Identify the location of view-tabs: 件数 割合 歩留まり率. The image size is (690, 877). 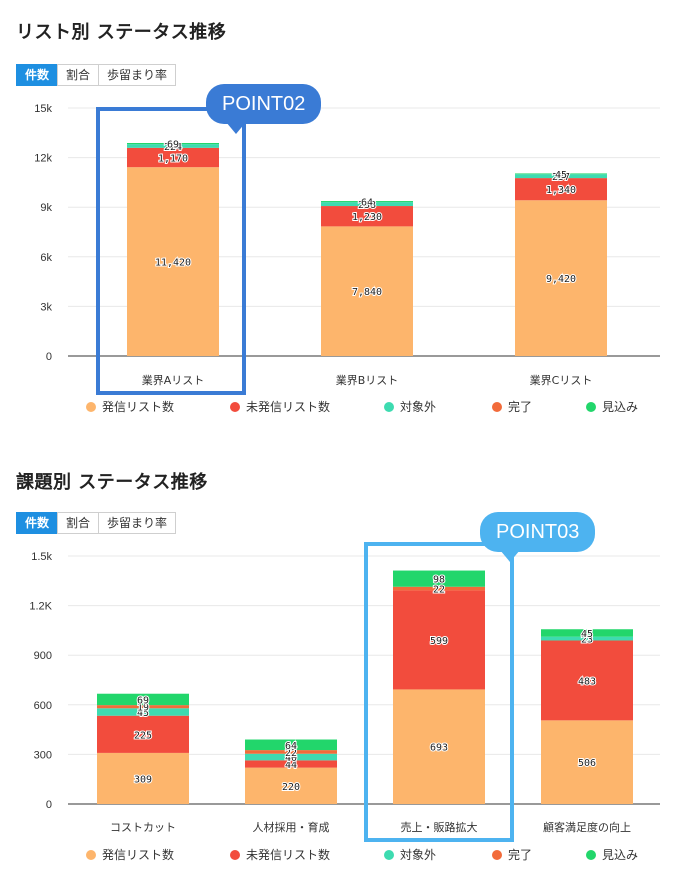
(96, 523).